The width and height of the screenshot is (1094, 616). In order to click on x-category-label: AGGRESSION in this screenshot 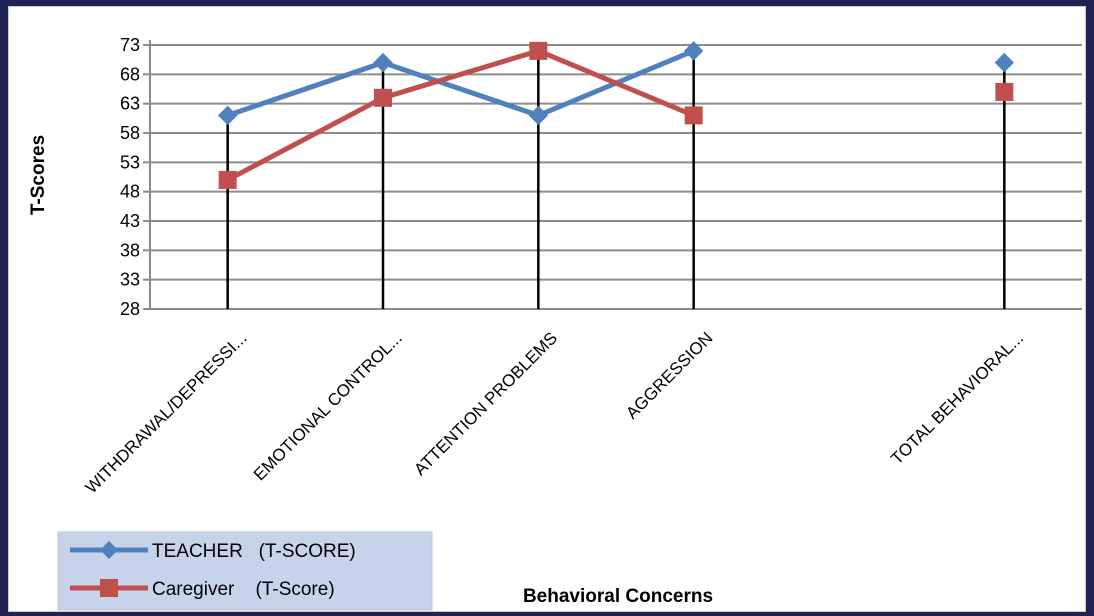, I will do `click(669, 375)`.